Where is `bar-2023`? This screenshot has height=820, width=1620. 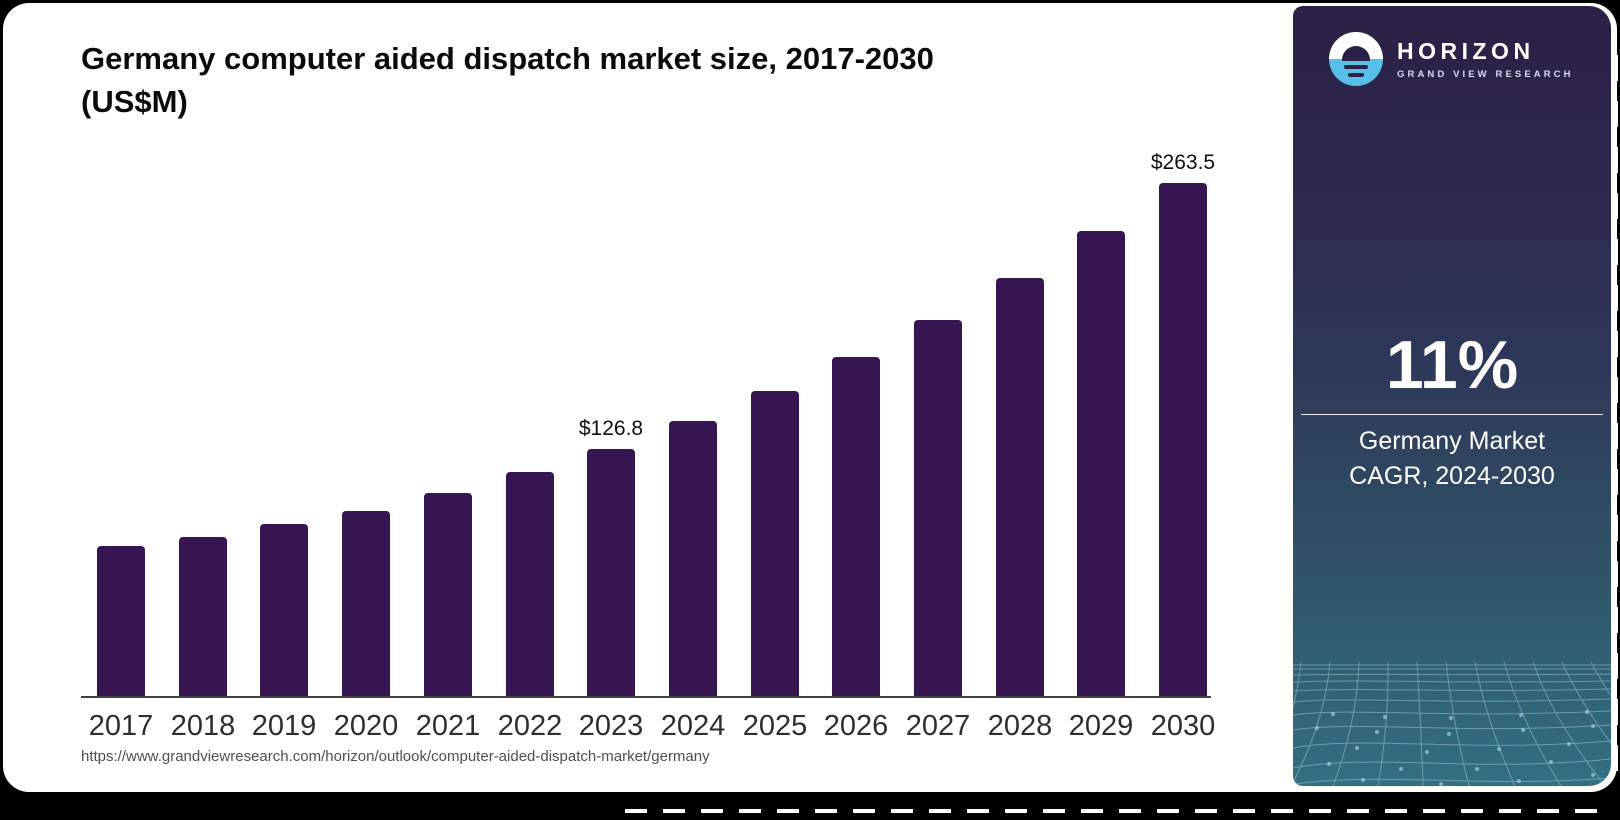 bar-2023 is located at coordinates (611, 572).